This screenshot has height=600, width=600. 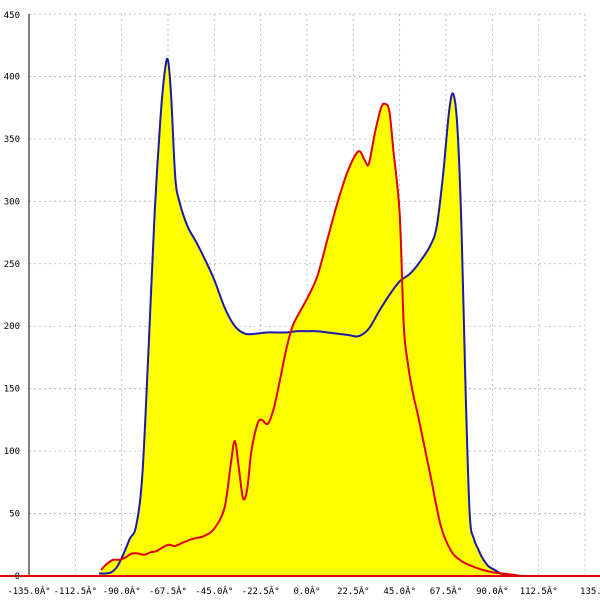 I want to click on x-tick-label: 135.0Â°, so click(x=590, y=591).